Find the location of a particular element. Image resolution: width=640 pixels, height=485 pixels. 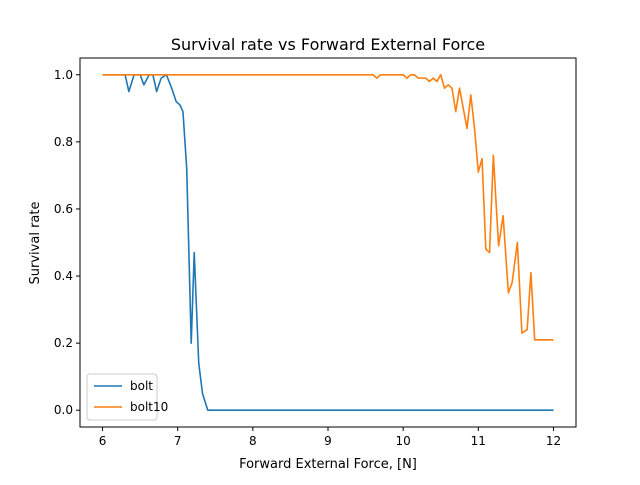

legend-label-bolt10: bolt10 is located at coordinates (149, 407).